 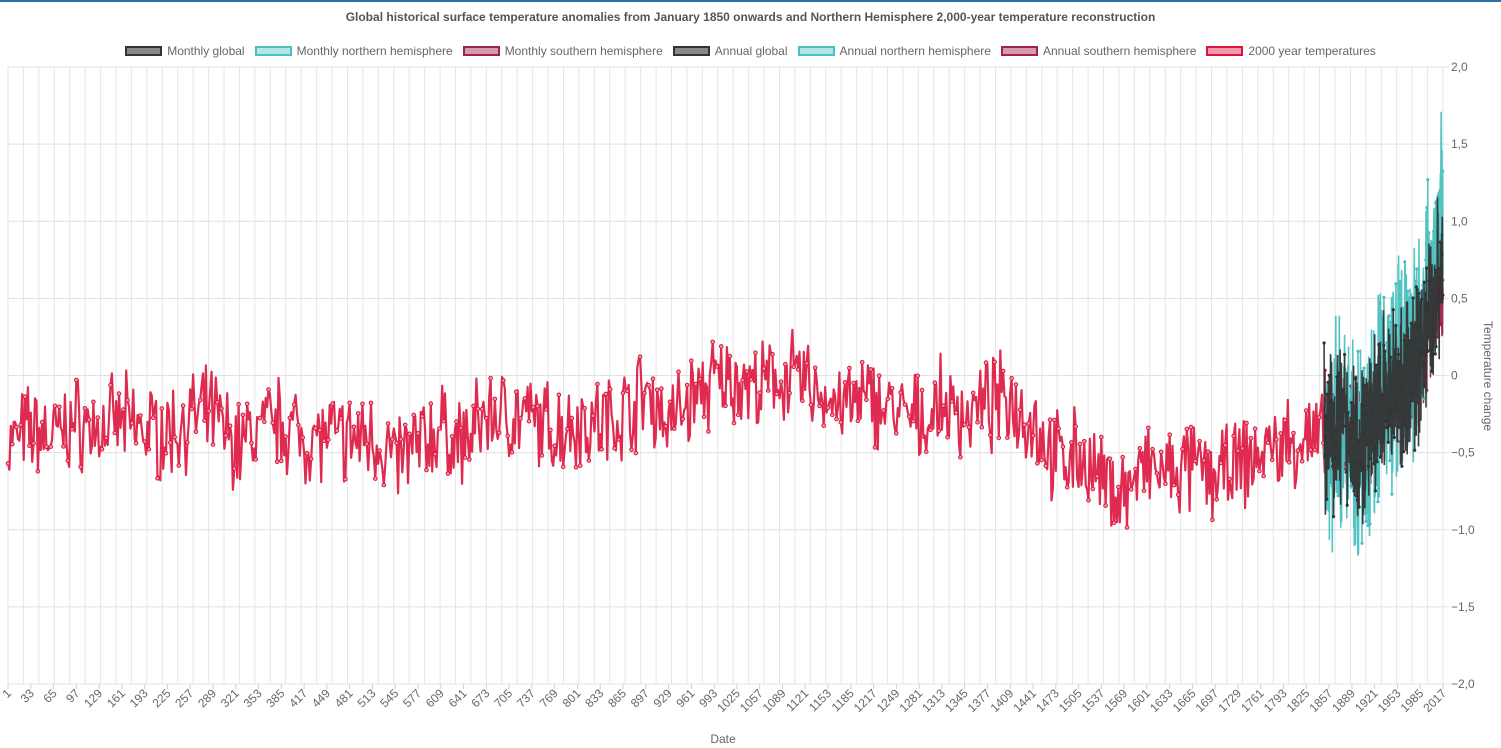 I want to click on legend-item: Monthly global, so click(x=185, y=51).